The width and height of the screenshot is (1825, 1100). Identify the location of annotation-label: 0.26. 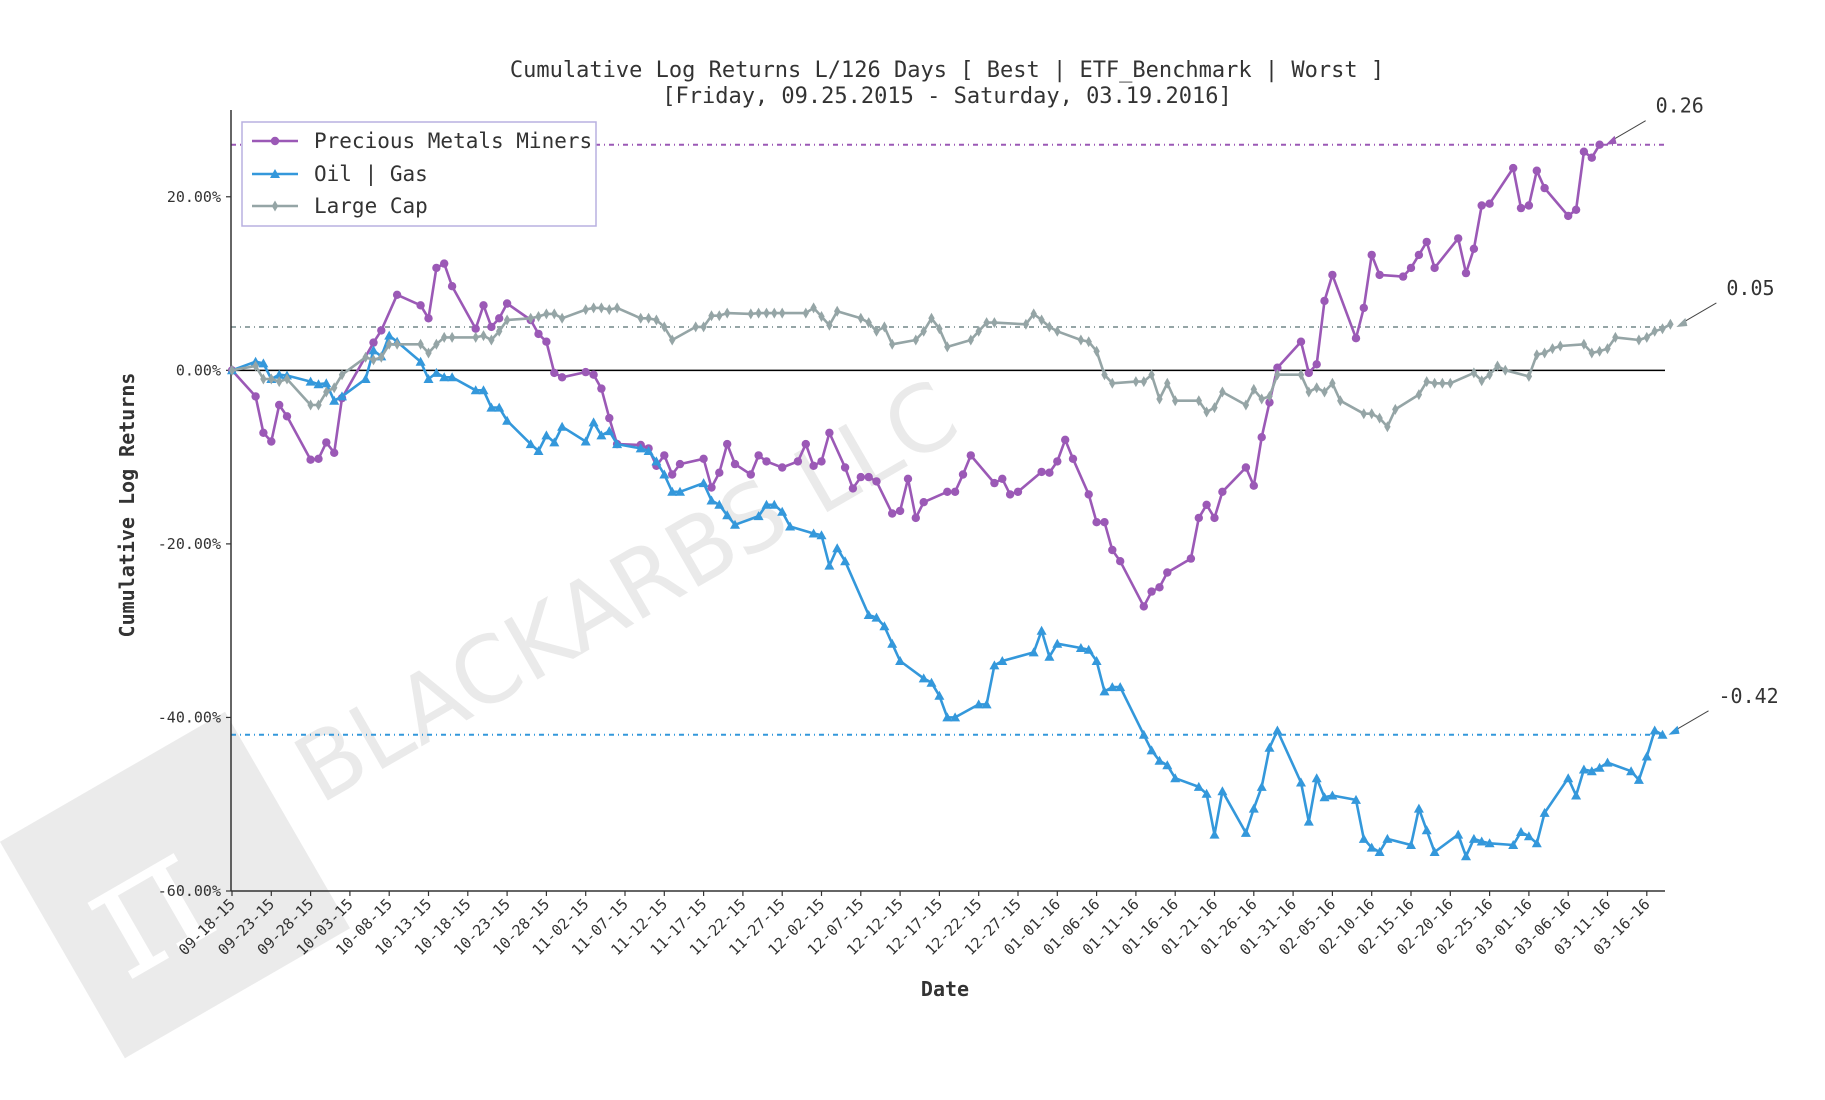
(1680, 106).